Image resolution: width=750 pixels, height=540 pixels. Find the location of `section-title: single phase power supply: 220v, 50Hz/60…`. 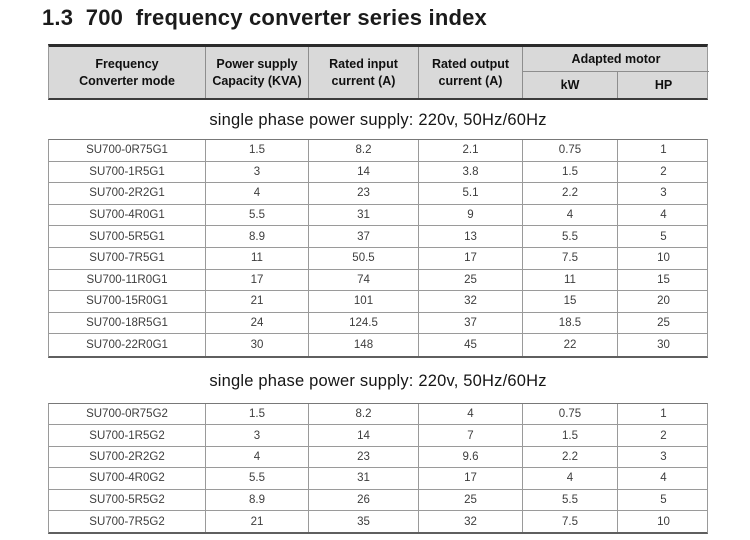

section-title: single phase power supply: 220v, 50Hz/60… is located at coordinates (378, 380).